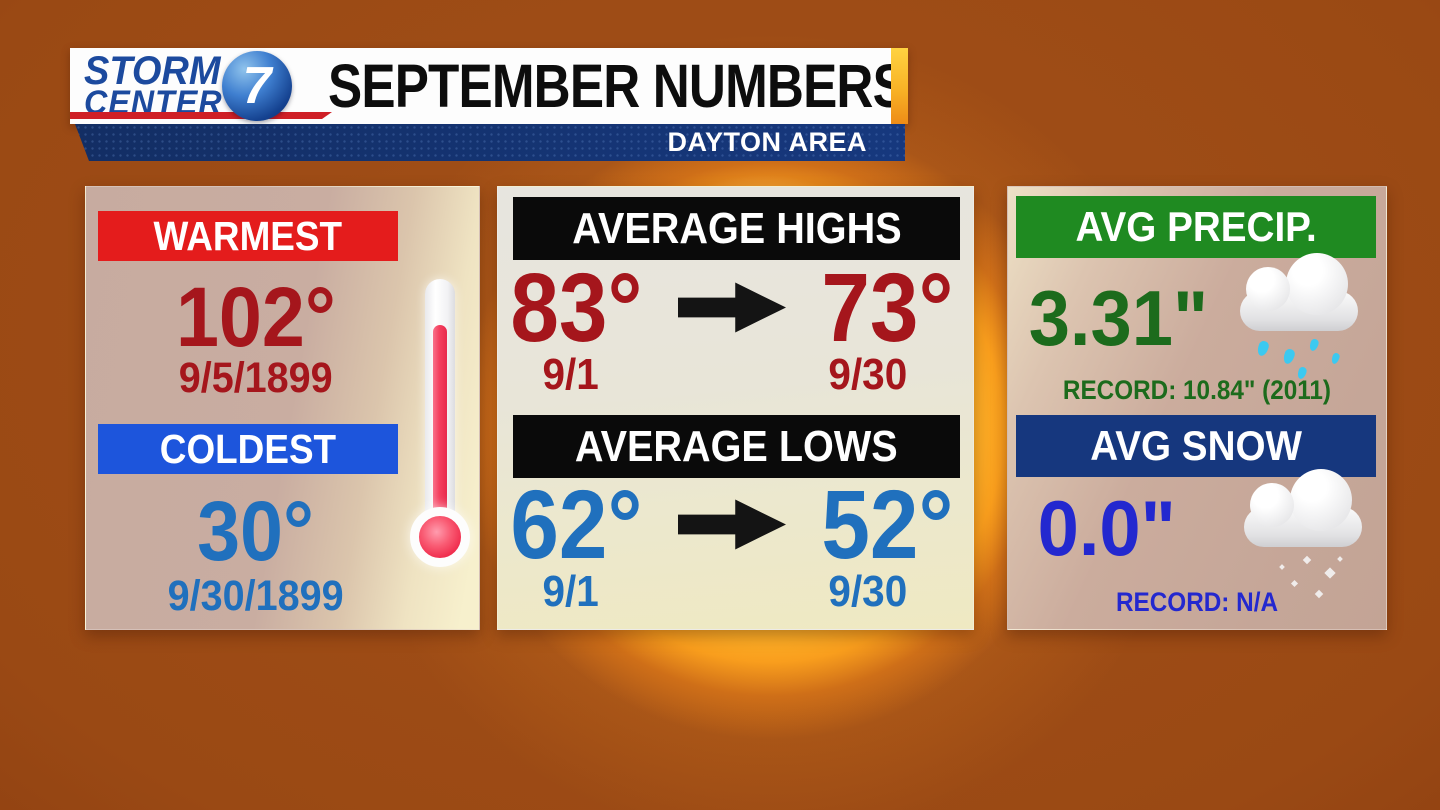 The width and height of the screenshot is (1440, 810). Describe the element at coordinates (736, 228) in the screenshot. I see `average-highs-header: AVERAGE HIGHS` at that location.